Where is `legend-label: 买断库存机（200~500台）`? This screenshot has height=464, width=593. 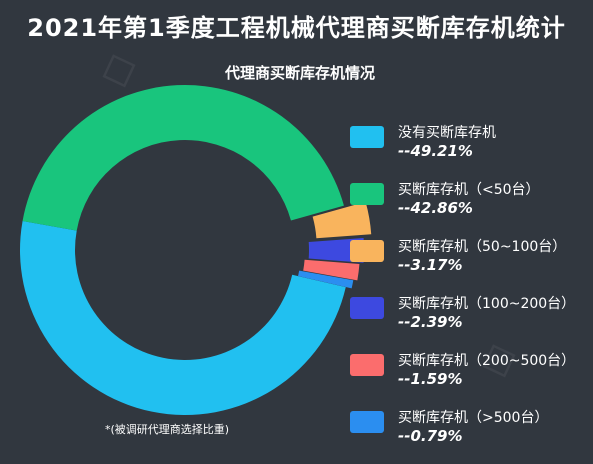
legend-label: 买断库存机（200~500台） is located at coordinates (487, 361).